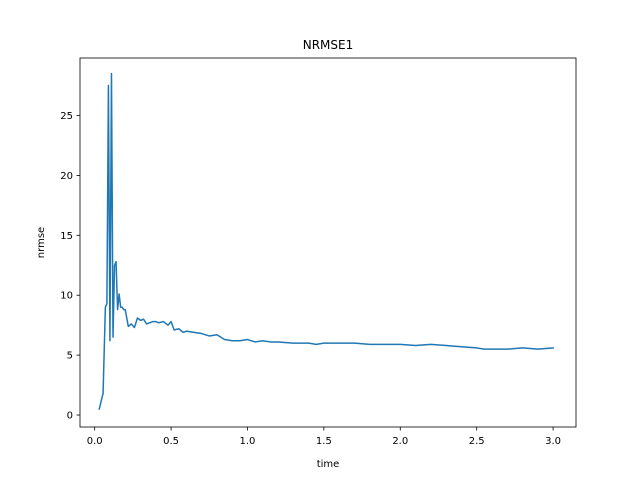 This screenshot has width=640, height=480. Describe the element at coordinates (70, 416) in the screenshot. I see `y-tick-label-0: 0` at that location.